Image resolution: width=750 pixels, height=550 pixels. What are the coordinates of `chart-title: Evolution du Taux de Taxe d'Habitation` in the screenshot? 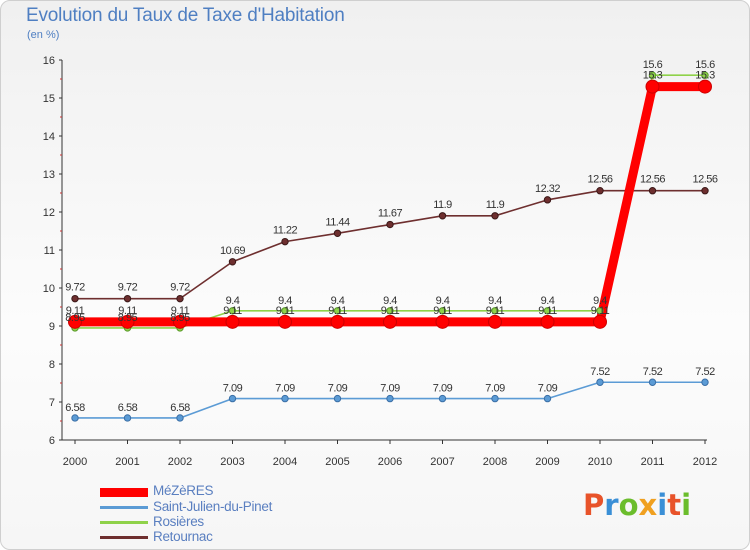 It's located at (185, 15).